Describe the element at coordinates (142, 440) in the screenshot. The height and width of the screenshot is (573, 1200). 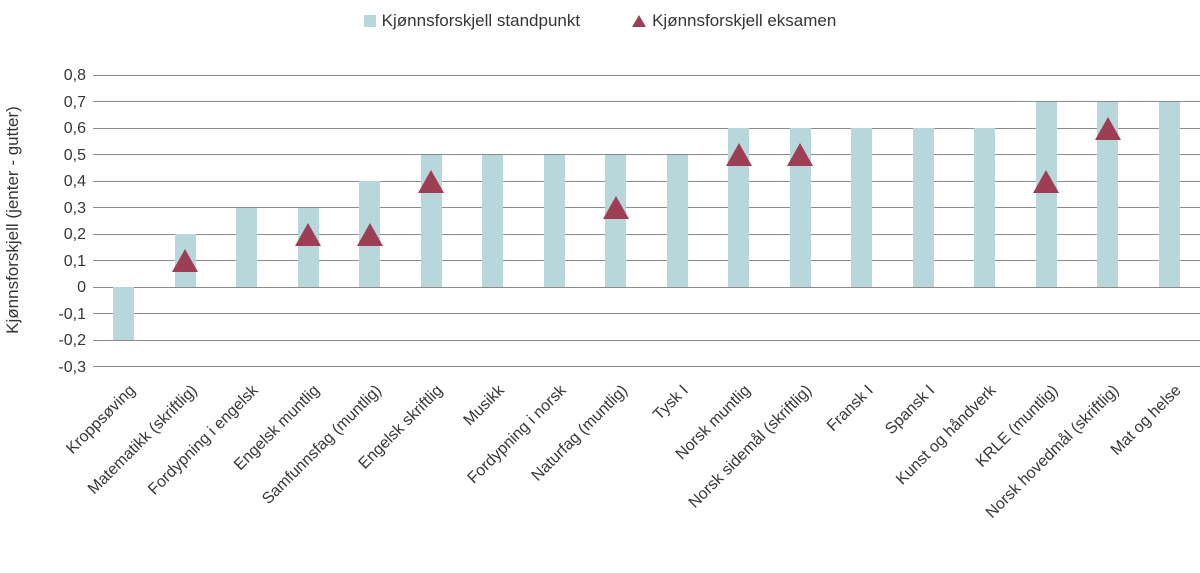
I see `x-axis-label: Matematikk (skriftlig)` at that location.